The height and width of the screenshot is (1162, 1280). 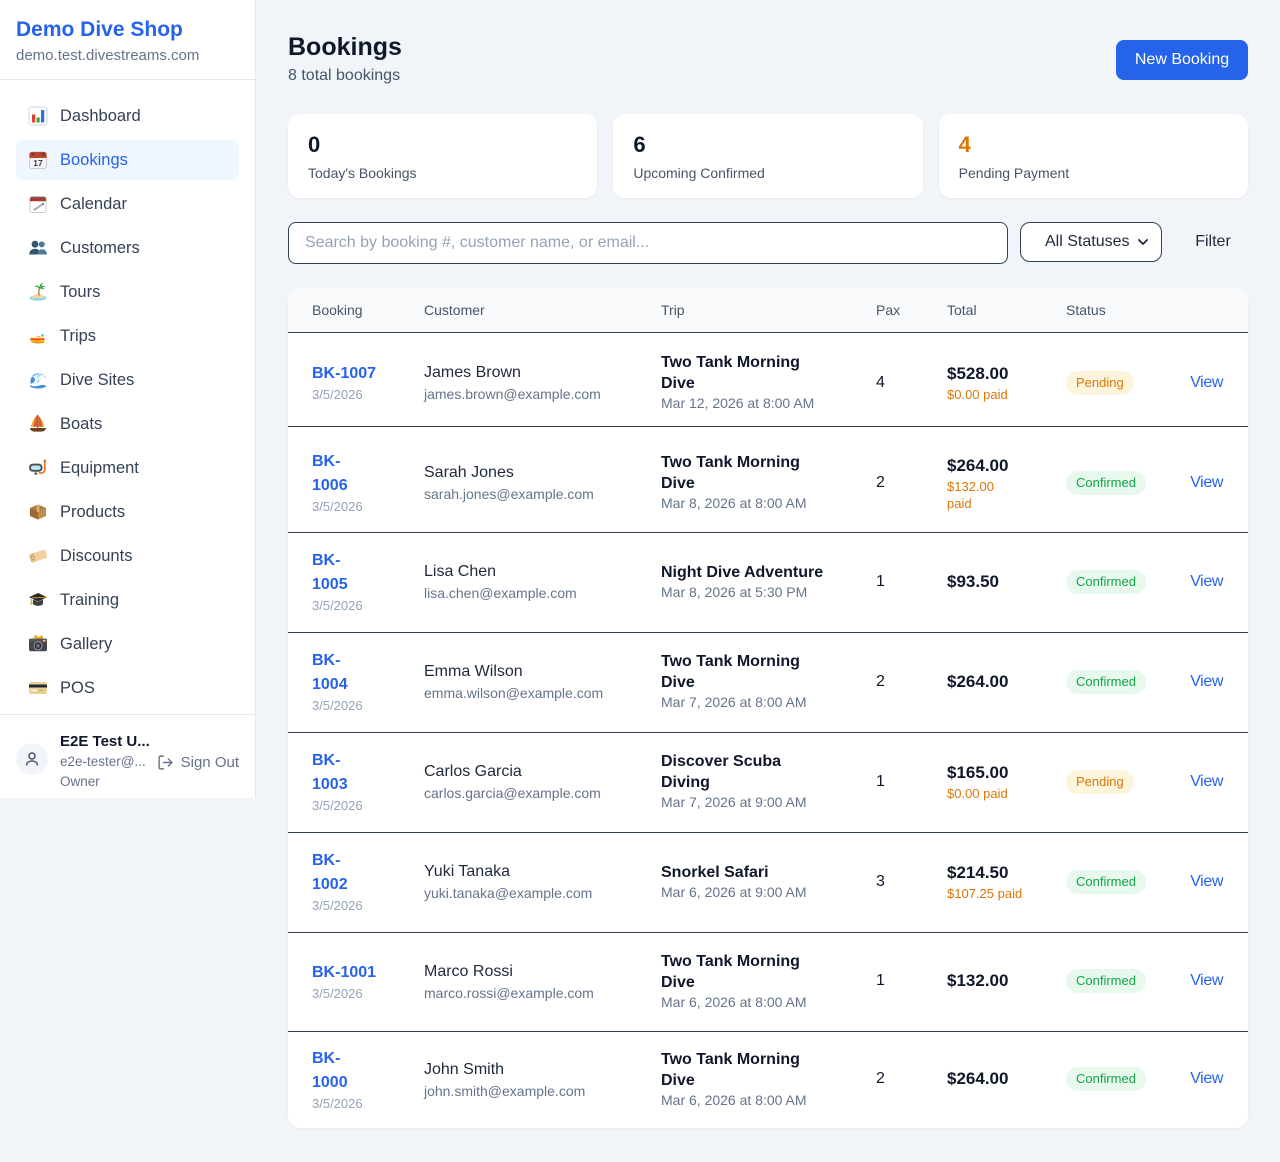 What do you see at coordinates (38, 163) in the screenshot?
I see `svg-text: 17` at bounding box center [38, 163].